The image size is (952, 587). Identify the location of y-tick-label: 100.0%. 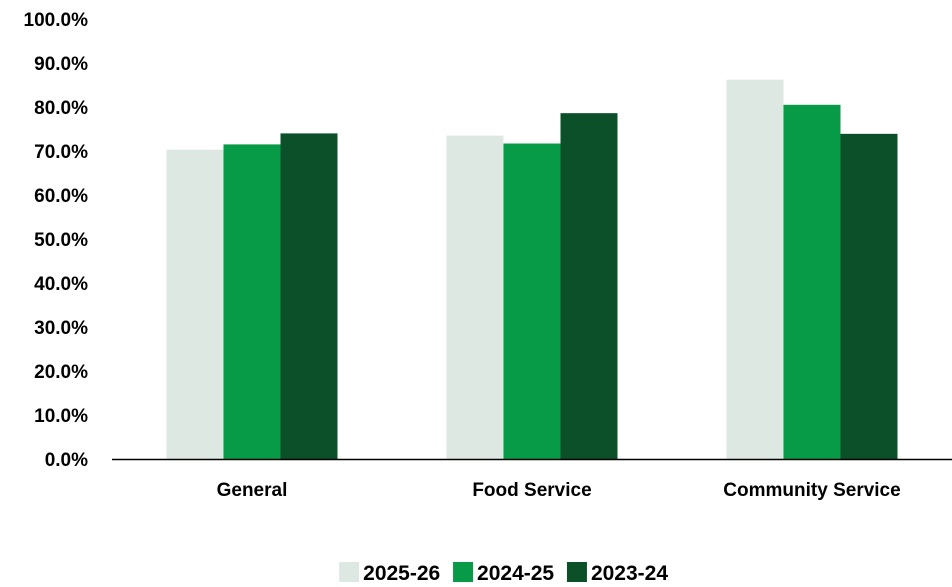
(56, 20).